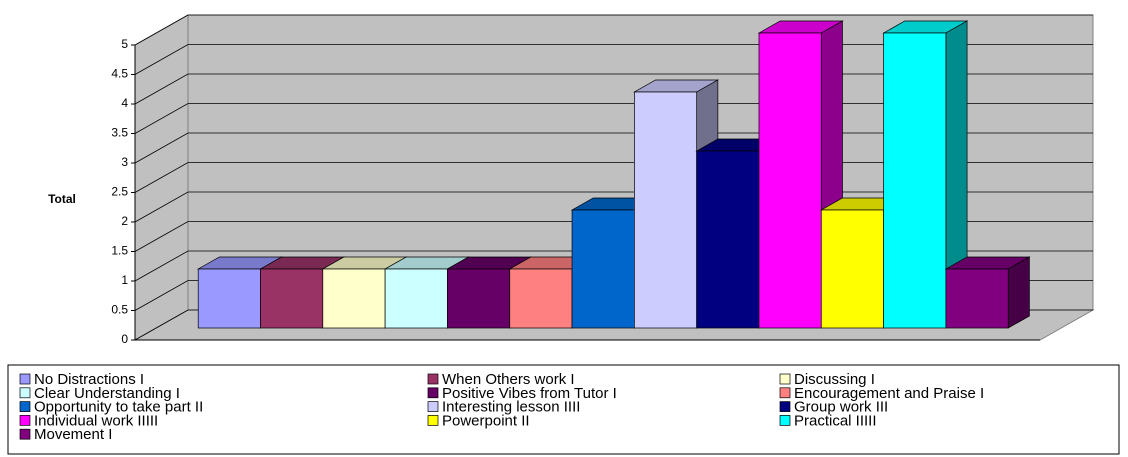 The height and width of the screenshot is (457, 1128). Describe the element at coordinates (889, 393) in the screenshot. I see `legend-label: Encouragement and Praise I` at that location.